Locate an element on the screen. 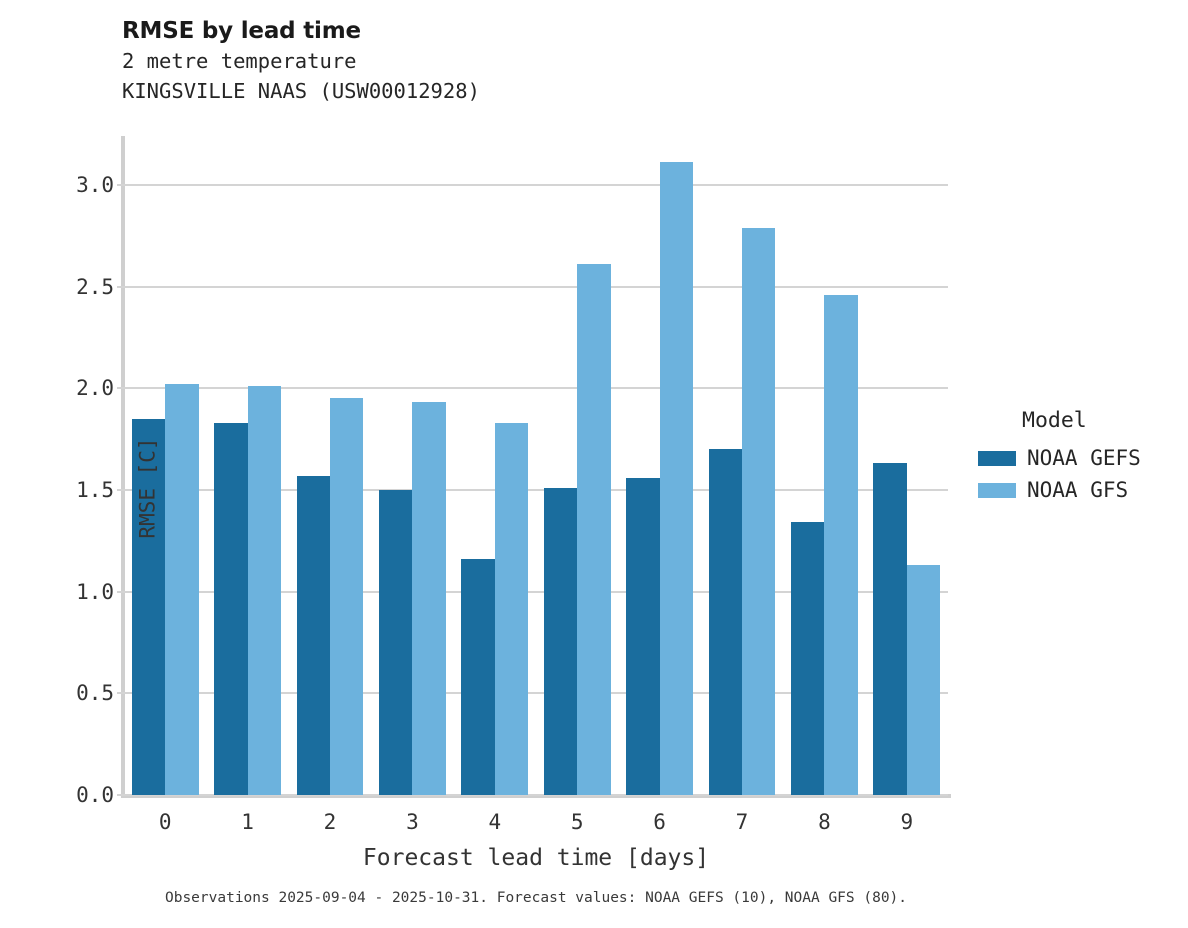 This screenshot has height=928, width=1188. legend-item-noaa-gfs: NOAA GFS is located at coordinates (1080, 490).